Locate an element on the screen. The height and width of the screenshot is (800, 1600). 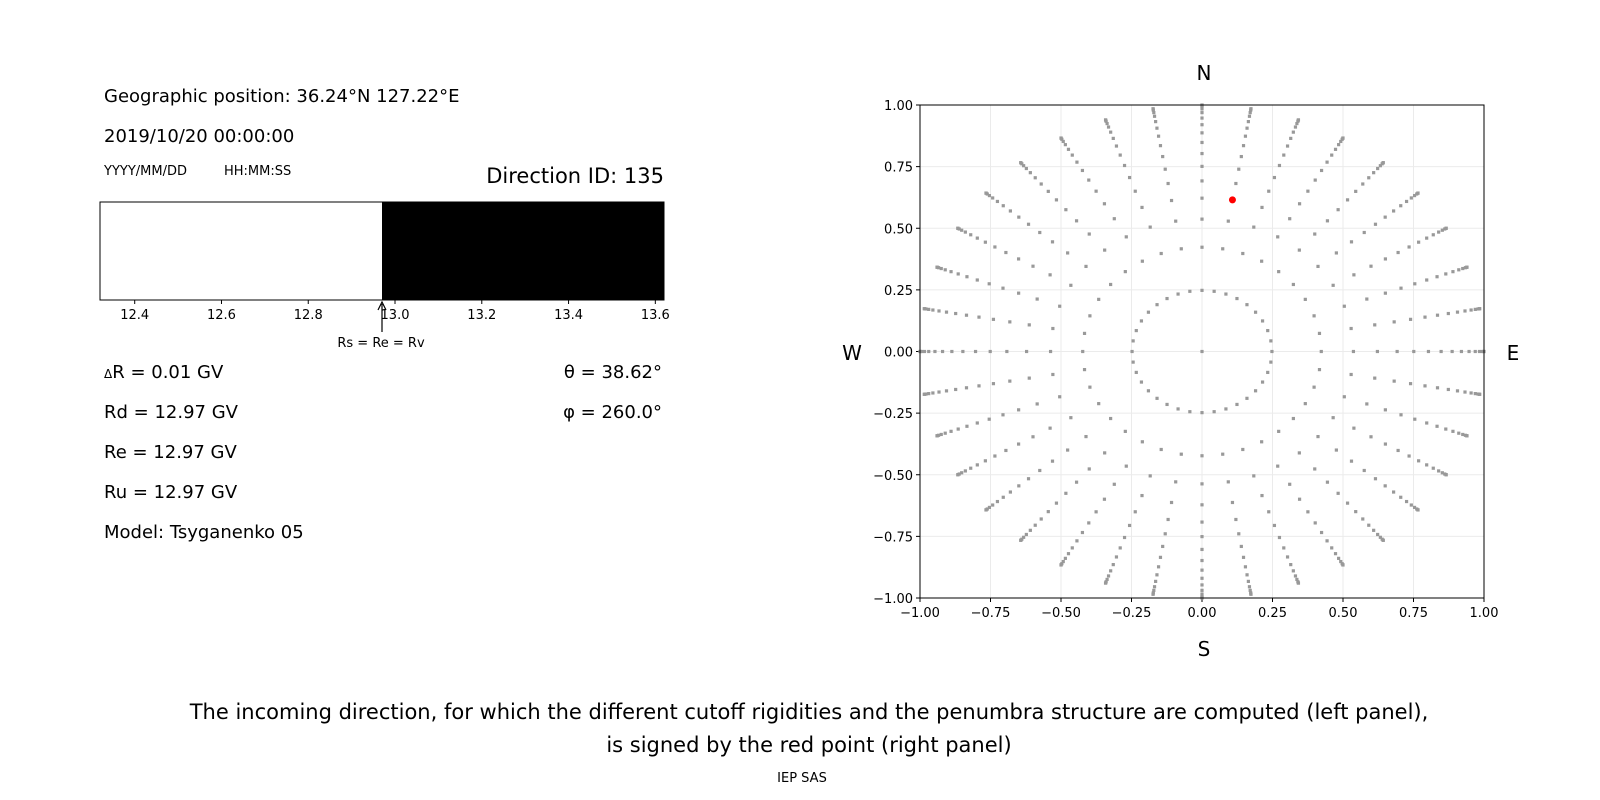
bar-tick-label: 13.0 is located at coordinates (395, 315).